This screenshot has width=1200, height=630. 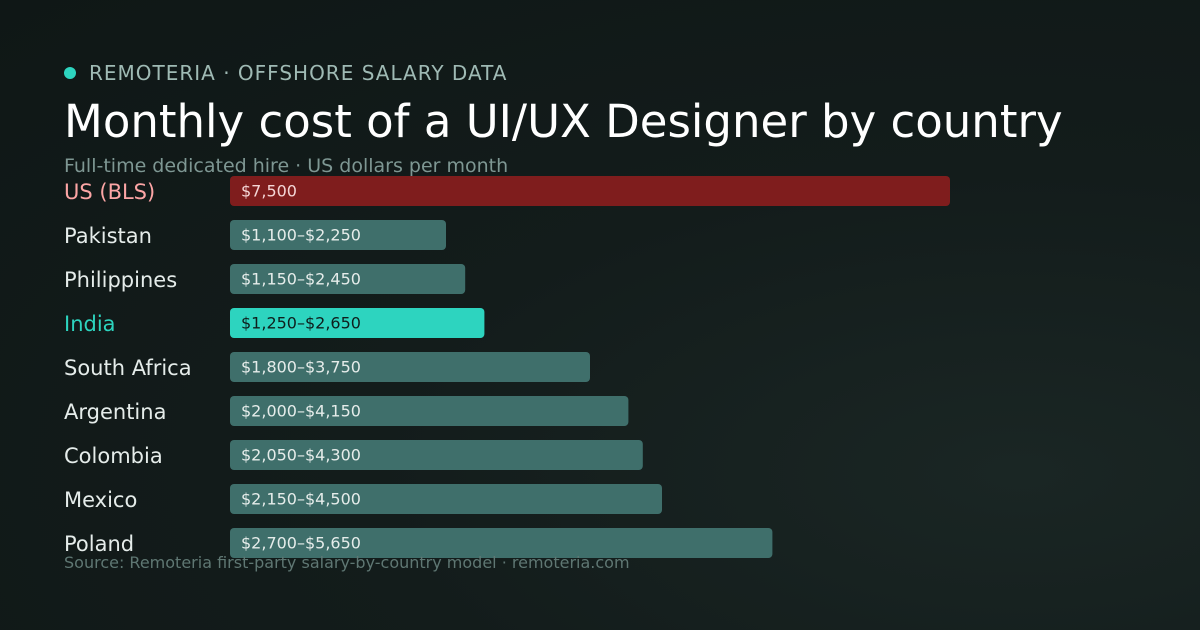 I want to click on value-label-poland: $2,700–$5,650, so click(x=301, y=543).